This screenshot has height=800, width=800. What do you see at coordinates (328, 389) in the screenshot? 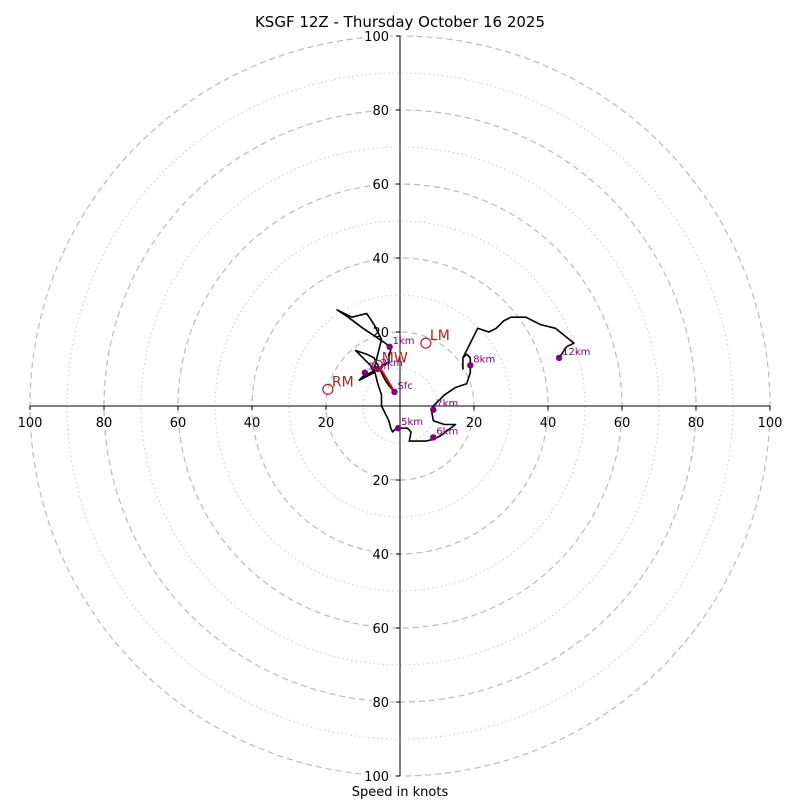
I see `storm-motion-marker-RM` at bounding box center [328, 389].